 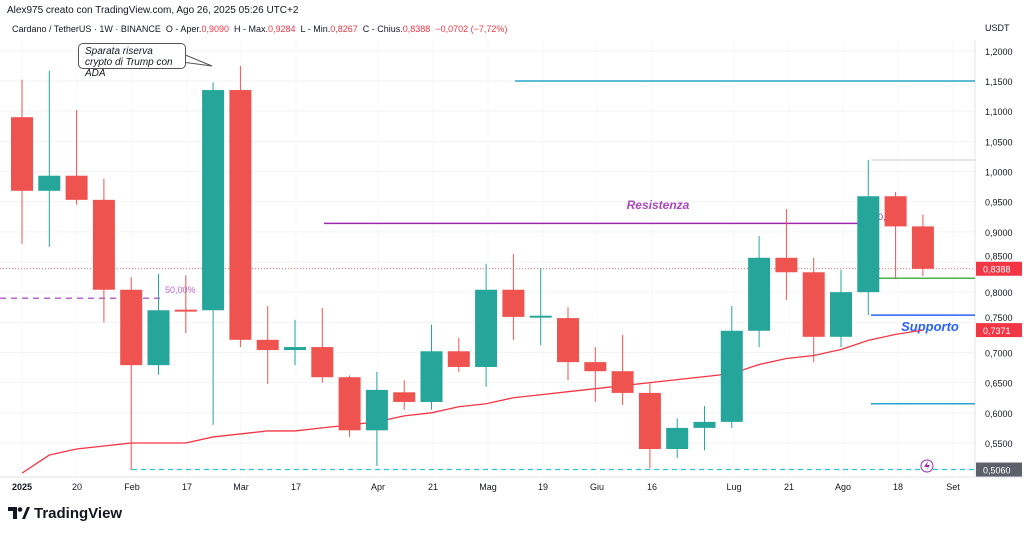 I want to click on time-tick: Ago, so click(x=843, y=487).